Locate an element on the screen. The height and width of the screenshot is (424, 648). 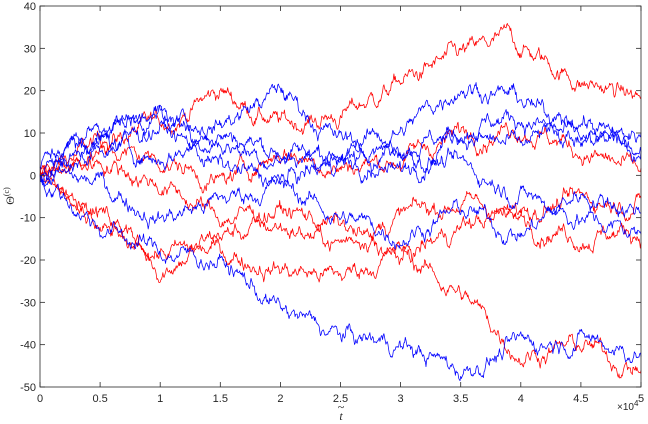
y-tick-label: 10 is located at coordinates (30, 134).